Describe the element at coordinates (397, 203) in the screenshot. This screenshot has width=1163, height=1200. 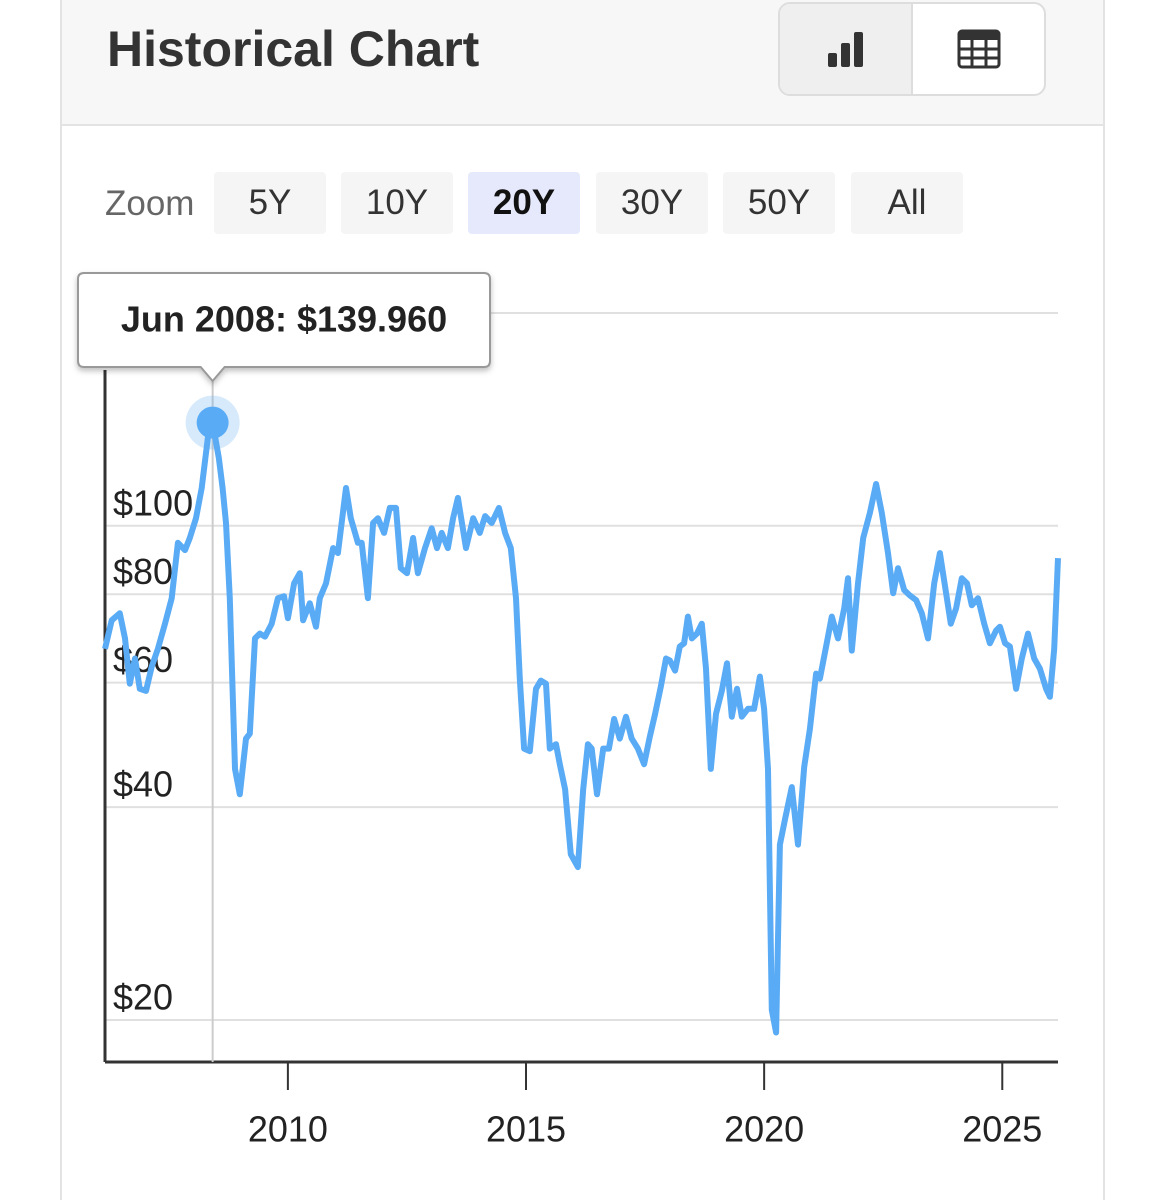
I see `zoom-button: 10Y` at that location.